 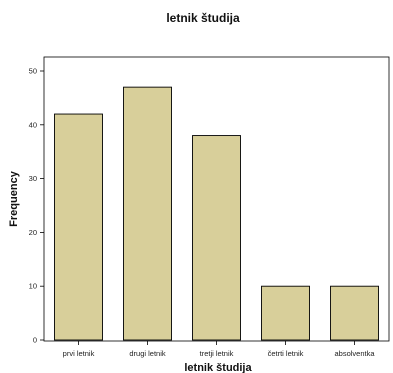 What do you see at coordinates (36, 206) in the screenshot?
I see `y-axis: 0 10 20 30 40 50` at bounding box center [36, 206].